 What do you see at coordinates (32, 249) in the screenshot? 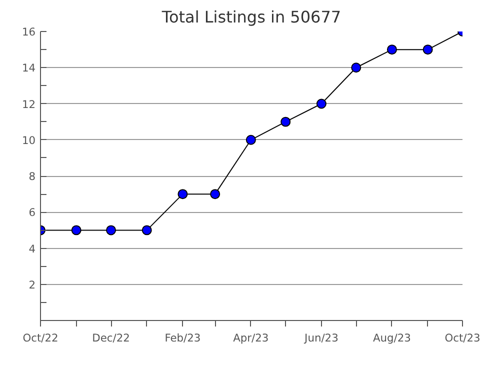
I see `y-tick-label: 4` at bounding box center [32, 249].